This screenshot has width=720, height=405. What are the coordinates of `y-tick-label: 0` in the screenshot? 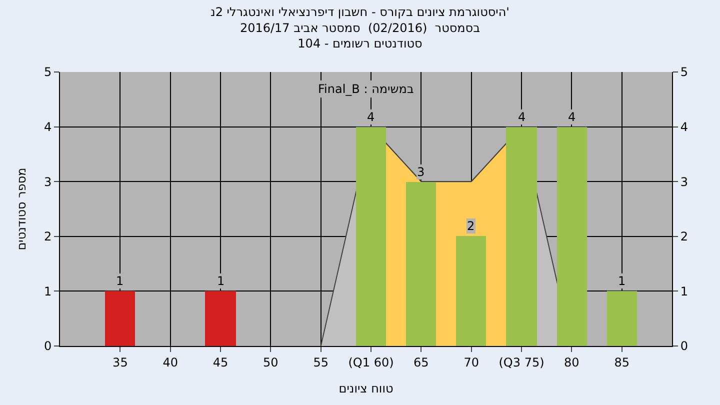 It's located at (48, 346).